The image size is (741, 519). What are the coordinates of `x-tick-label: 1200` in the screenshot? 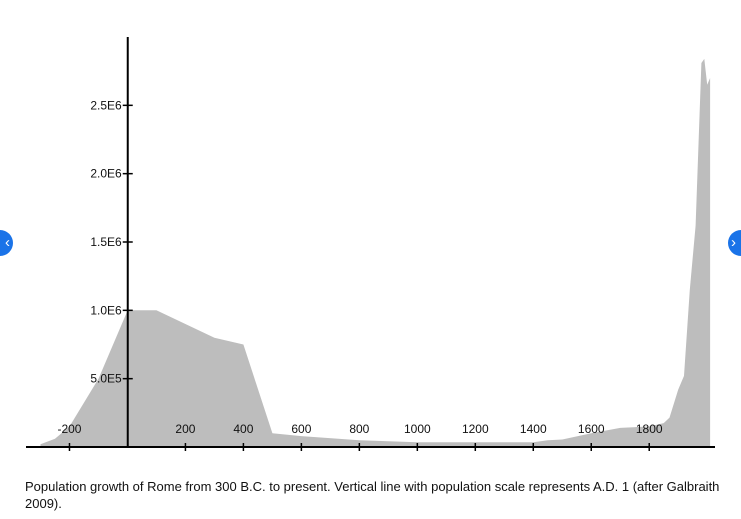 It's located at (475, 429).